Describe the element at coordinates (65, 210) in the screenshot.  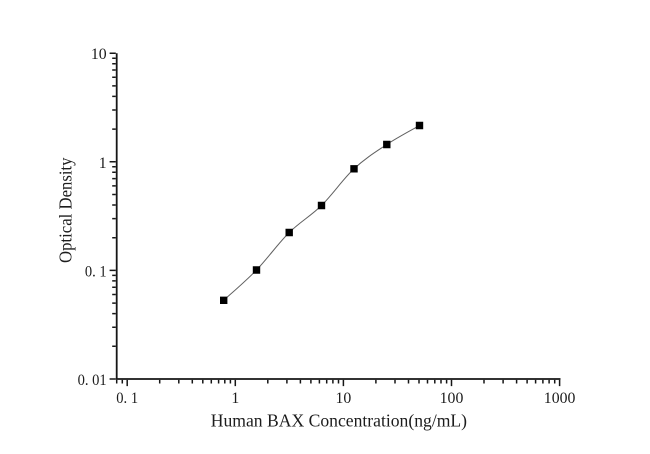
I see `svg-text: Optical Density` at that location.